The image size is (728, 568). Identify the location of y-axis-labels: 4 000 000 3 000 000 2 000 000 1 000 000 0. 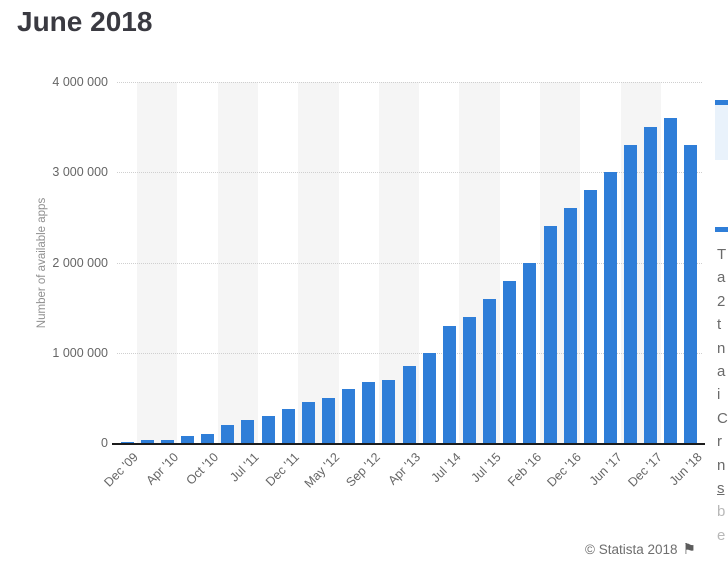
(54, 262).